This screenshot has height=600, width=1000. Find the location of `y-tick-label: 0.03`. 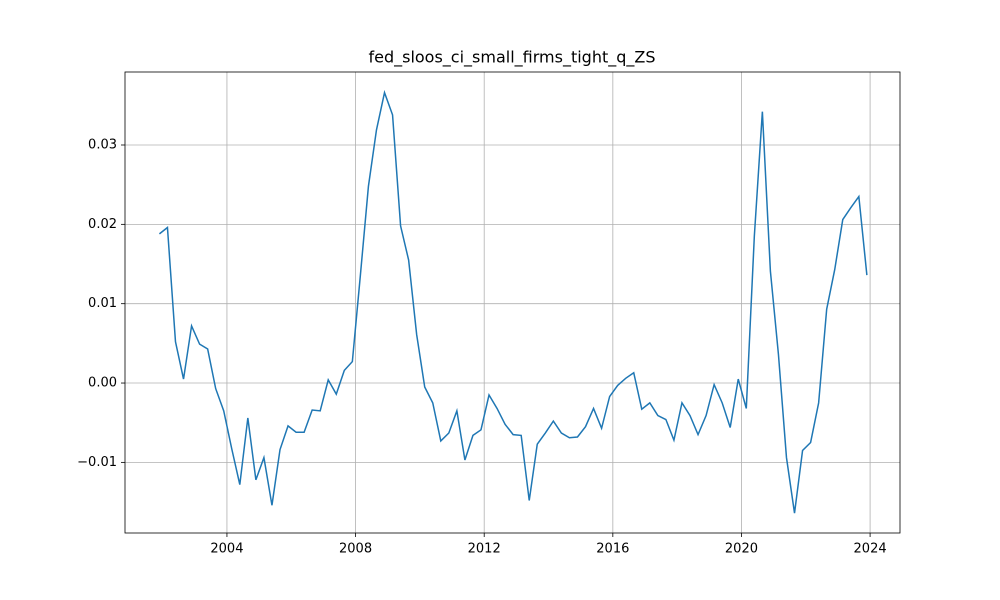

y-tick-label: 0.03 is located at coordinates (102, 144).